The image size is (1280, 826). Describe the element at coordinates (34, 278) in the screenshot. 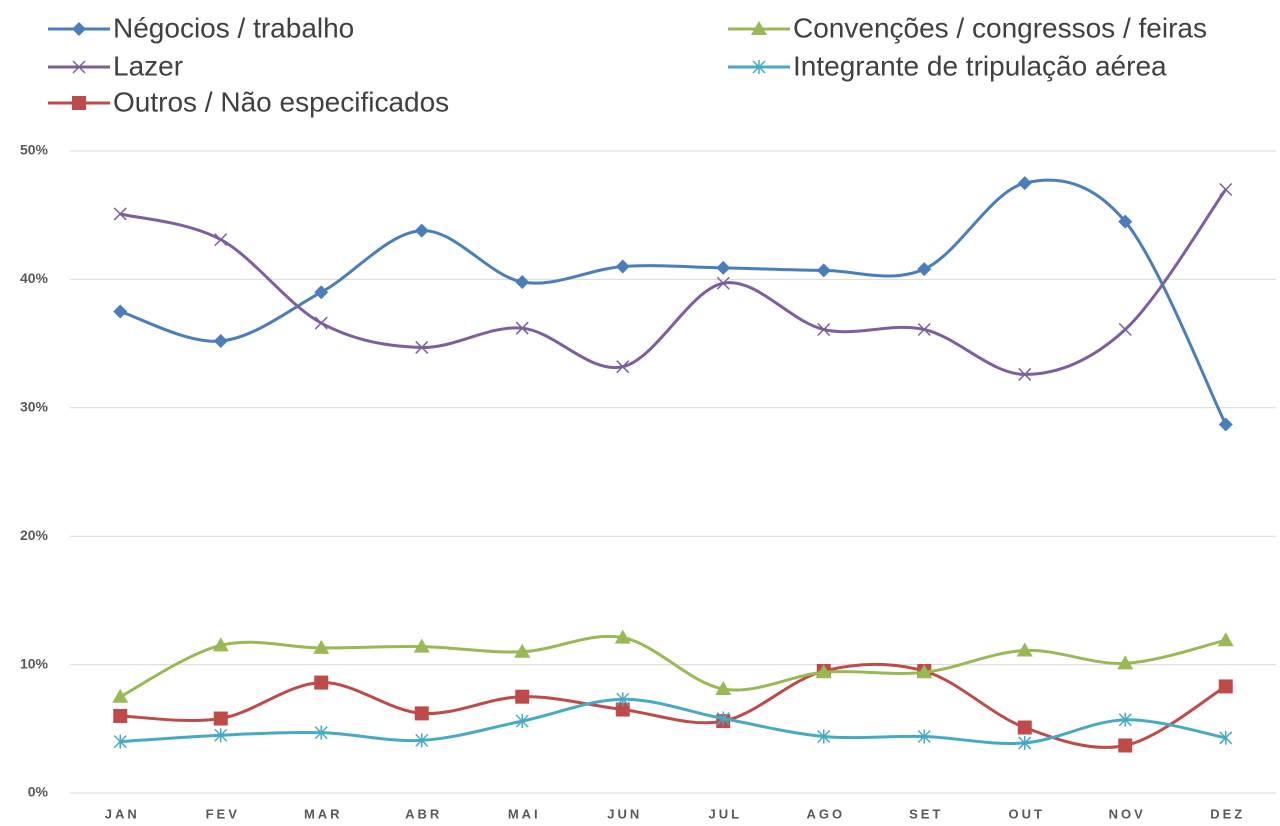

I see `y-tick-label: 40%` at that location.